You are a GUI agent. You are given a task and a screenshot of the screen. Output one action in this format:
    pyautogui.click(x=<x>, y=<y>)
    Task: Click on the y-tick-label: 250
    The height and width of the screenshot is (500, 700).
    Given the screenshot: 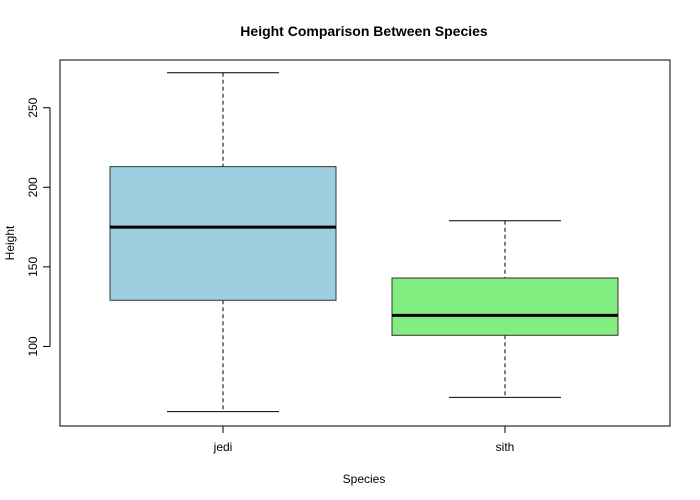 What is the action you would take?
    pyautogui.click(x=33, y=107)
    